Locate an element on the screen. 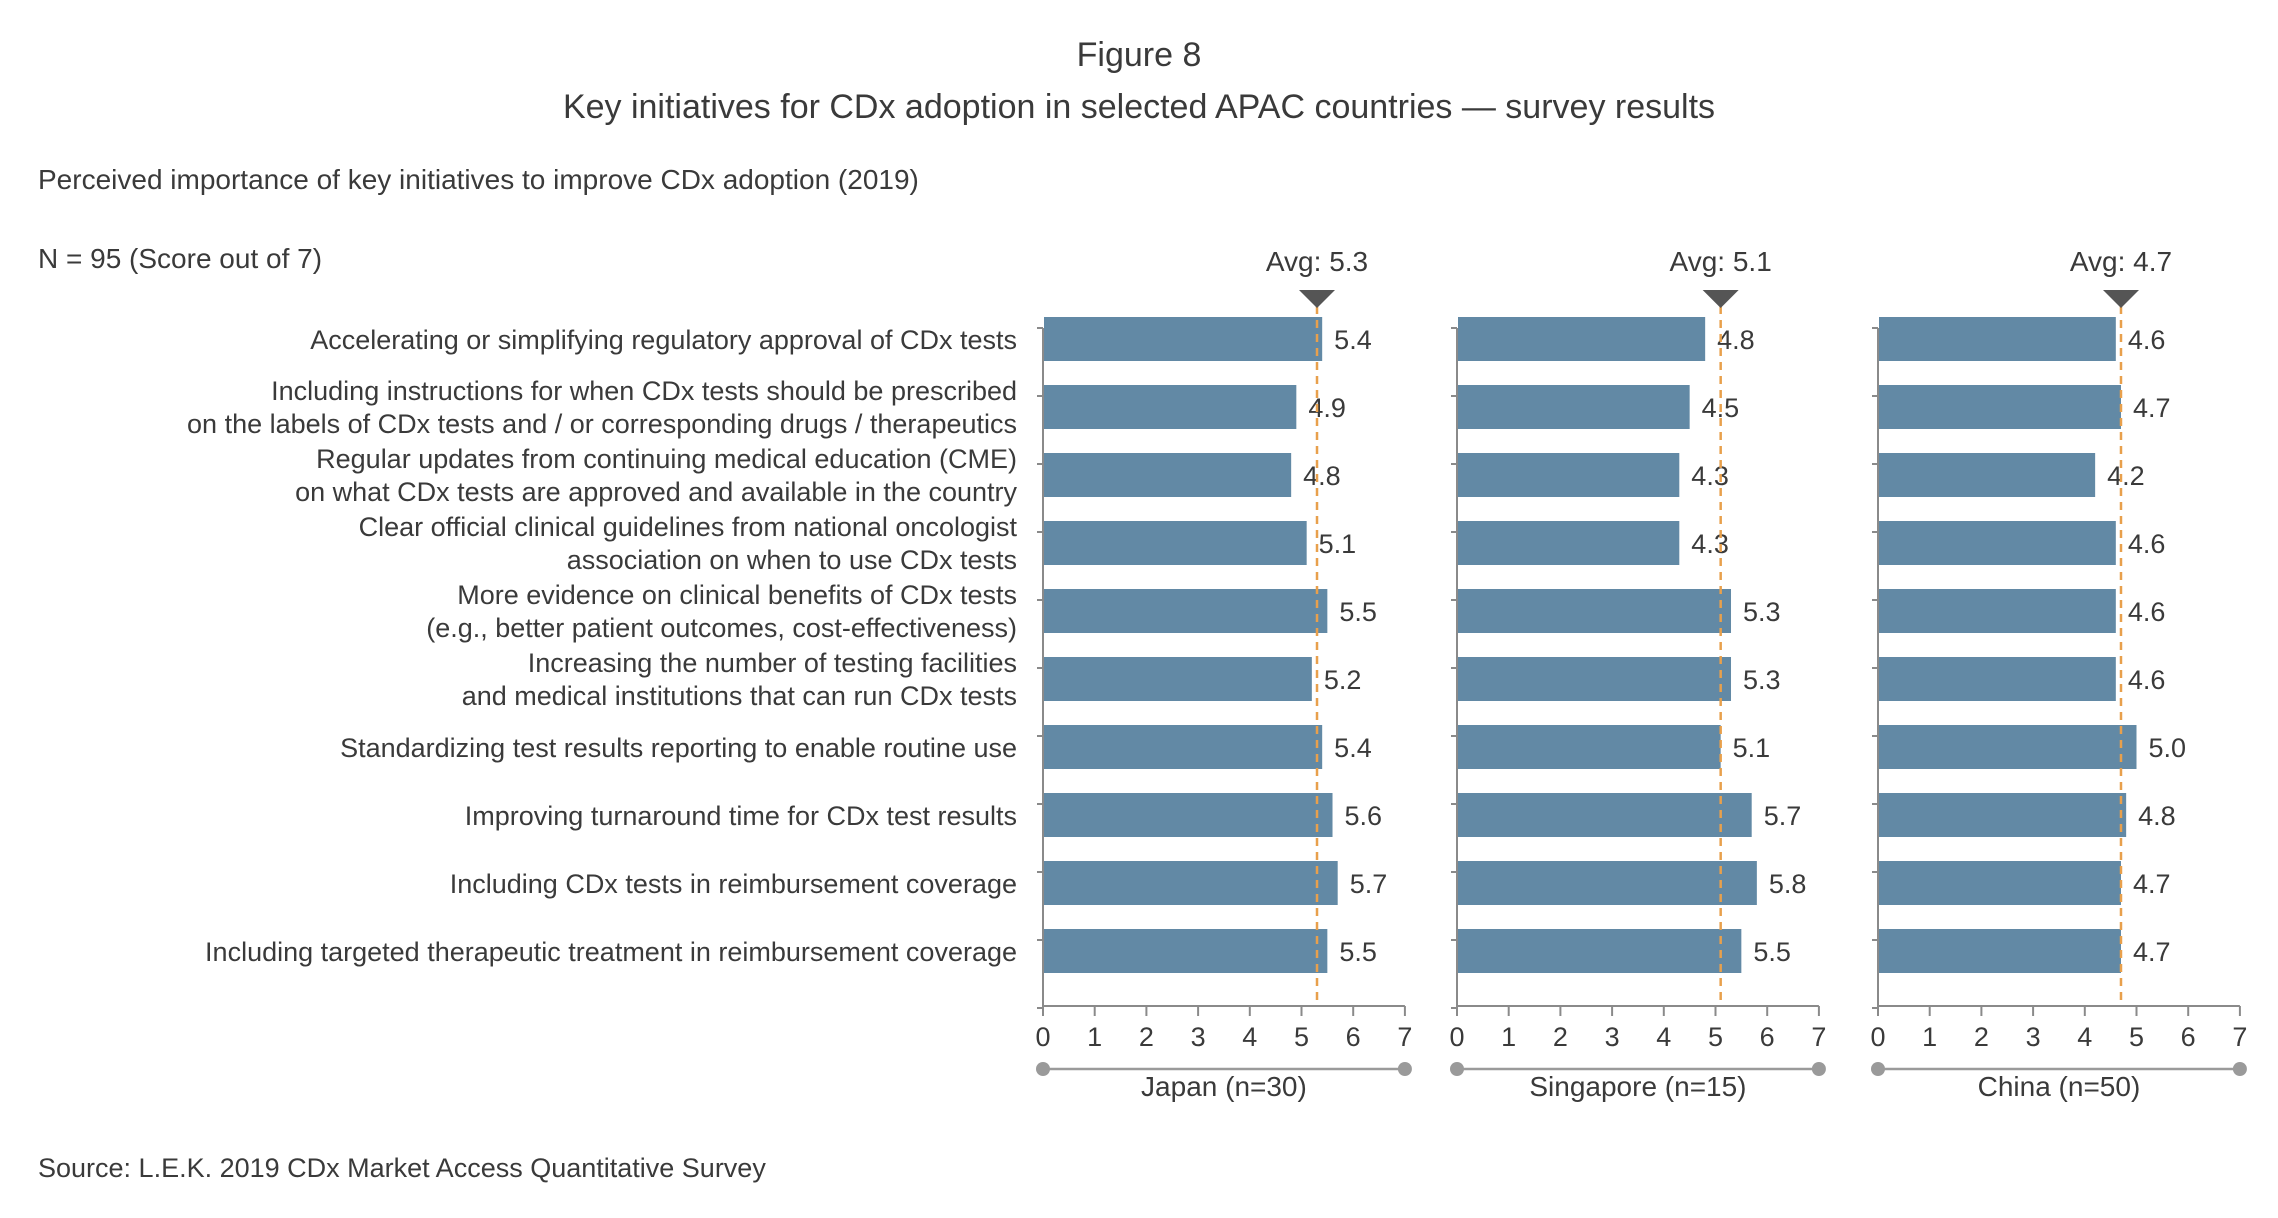 Image resolution: width=2278 pixels, height=1218 pixels. sample-size-note: N = 95 (Score out of 7) is located at coordinates (180, 258).